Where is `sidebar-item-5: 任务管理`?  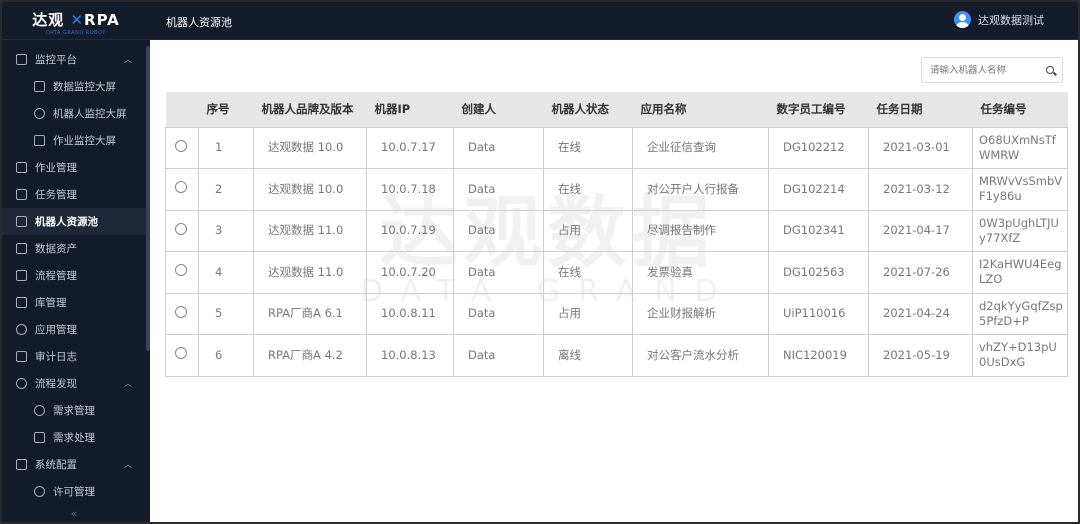
sidebar-item-5: 任务管理 is located at coordinates (74, 194).